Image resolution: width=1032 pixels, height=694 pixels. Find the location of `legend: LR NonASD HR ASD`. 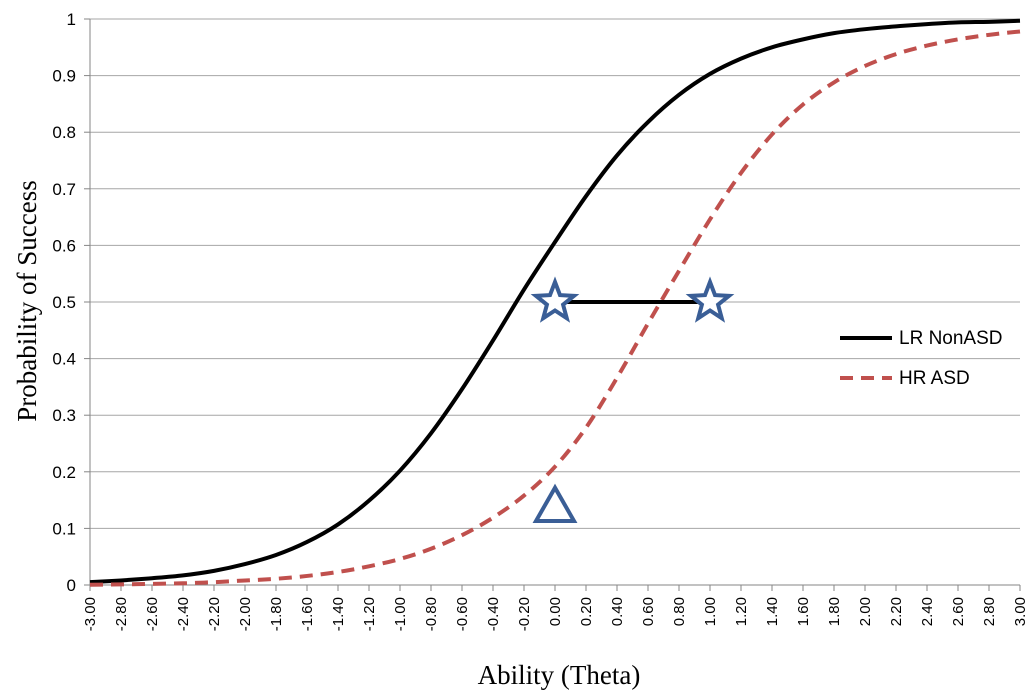

legend: LR NonASD HR ASD is located at coordinates (921, 358).